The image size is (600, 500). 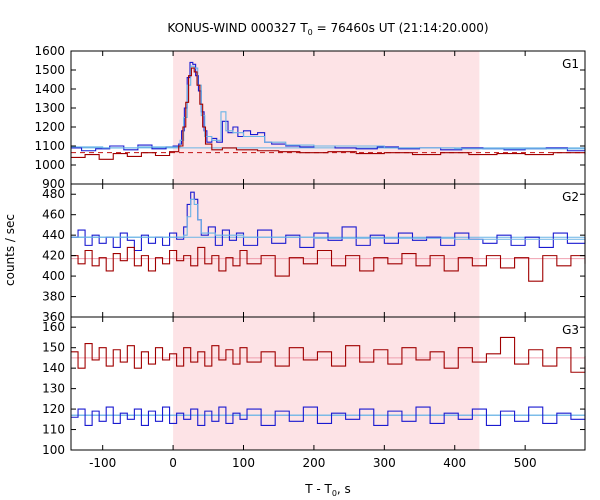 What do you see at coordinates (53, 409) in the screenshot?
I see `y-tick-label: 120` at bounding box center [53, 409].